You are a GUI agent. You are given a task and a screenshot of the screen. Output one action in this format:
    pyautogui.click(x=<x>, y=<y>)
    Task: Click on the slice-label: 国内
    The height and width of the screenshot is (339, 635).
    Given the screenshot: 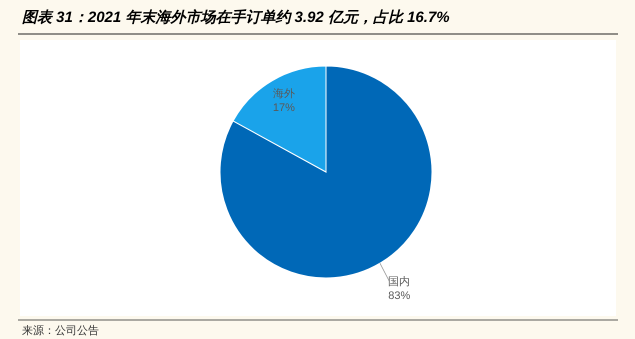 What is the action you would take?
    pyautogui.click(x=399, y=281)
    